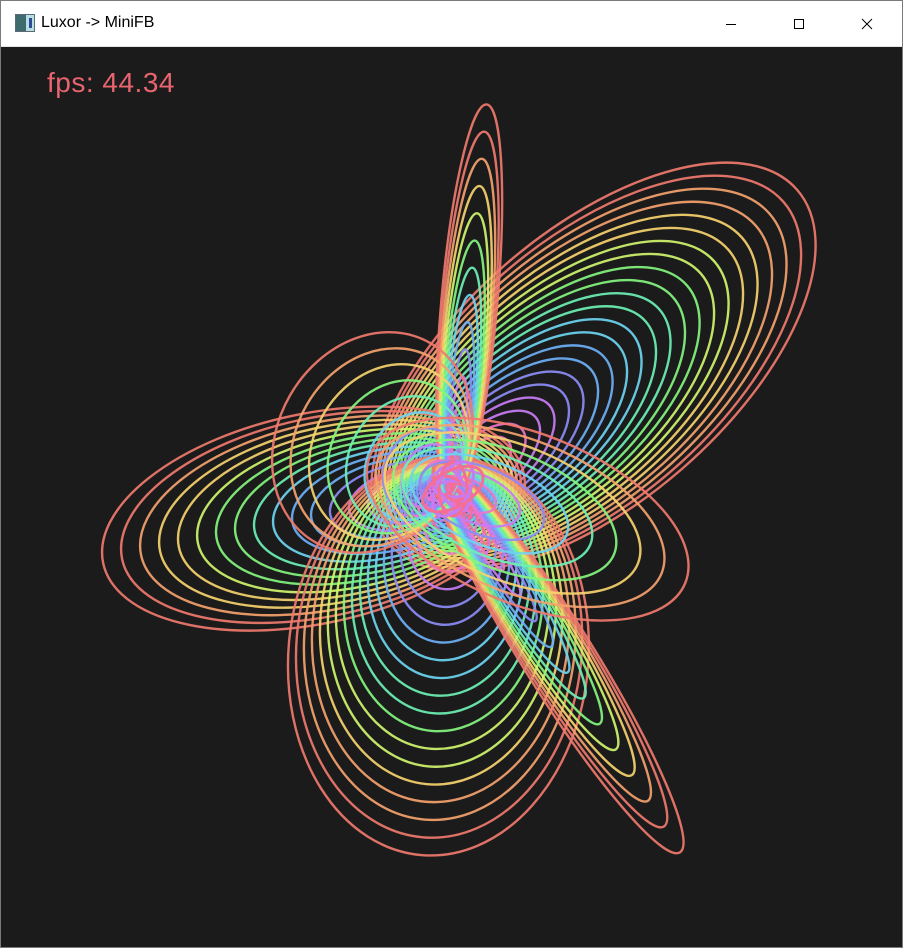  I want to click on close-button, so click(867, 23).